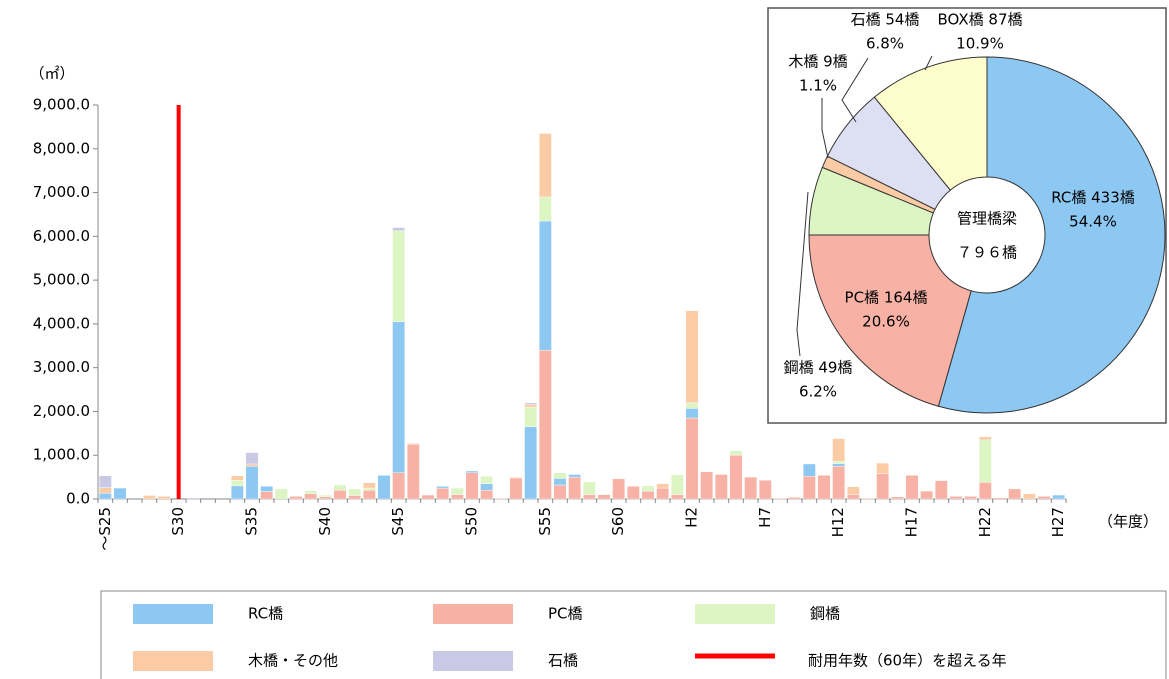  Describe the element at coordinates (293, 661) in the screenshot. I see `legend-label: 木橋・その他` at that location.